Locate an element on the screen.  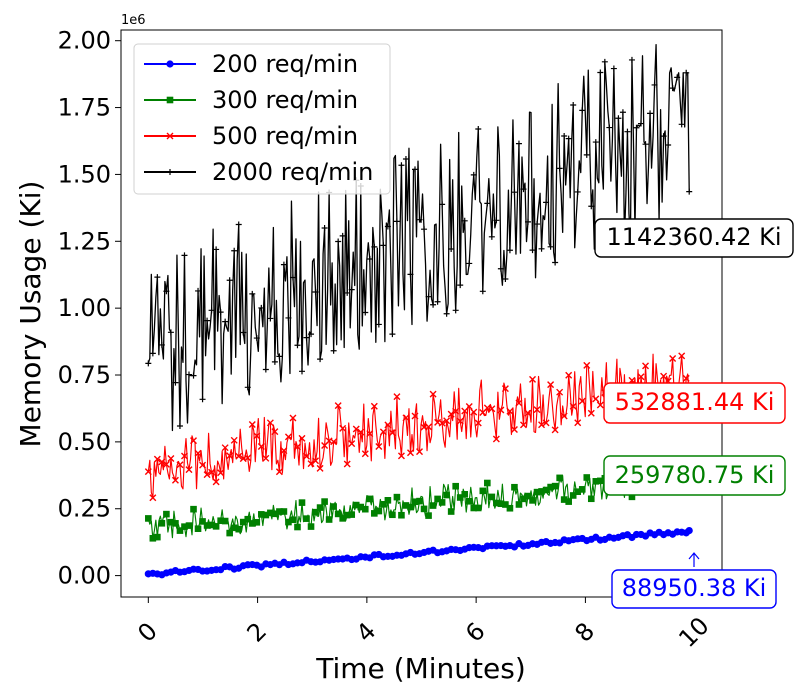
legend-label-2: 500 req/min is located at coordinates (285, 136).